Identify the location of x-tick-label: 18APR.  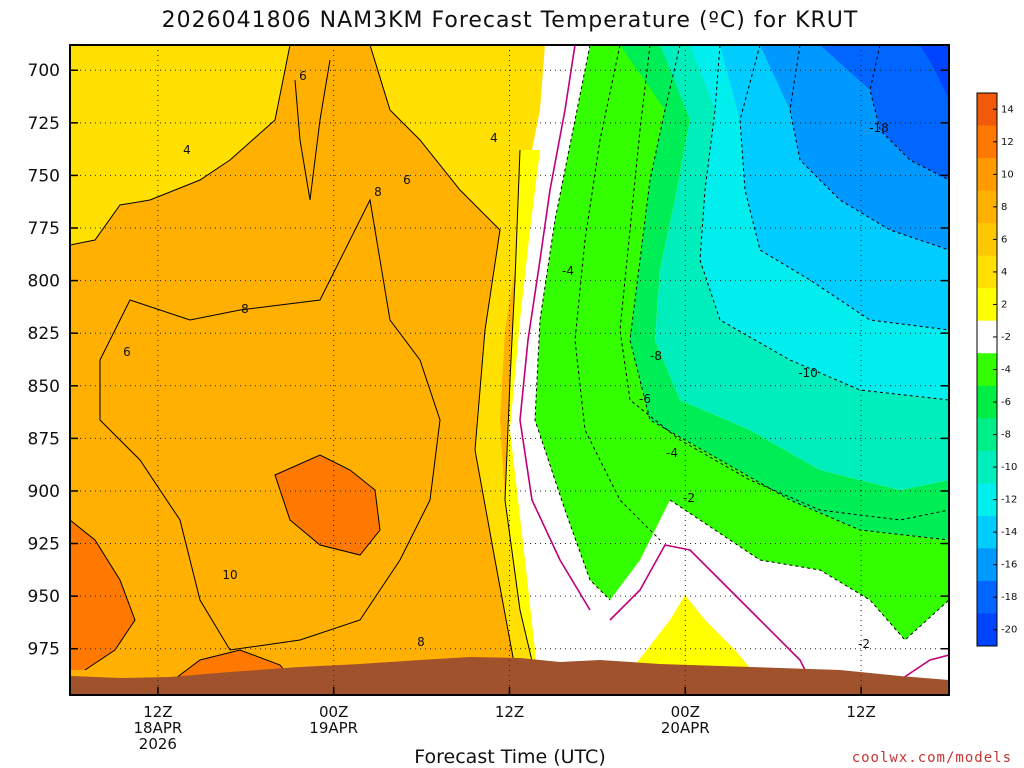
(157, 728).